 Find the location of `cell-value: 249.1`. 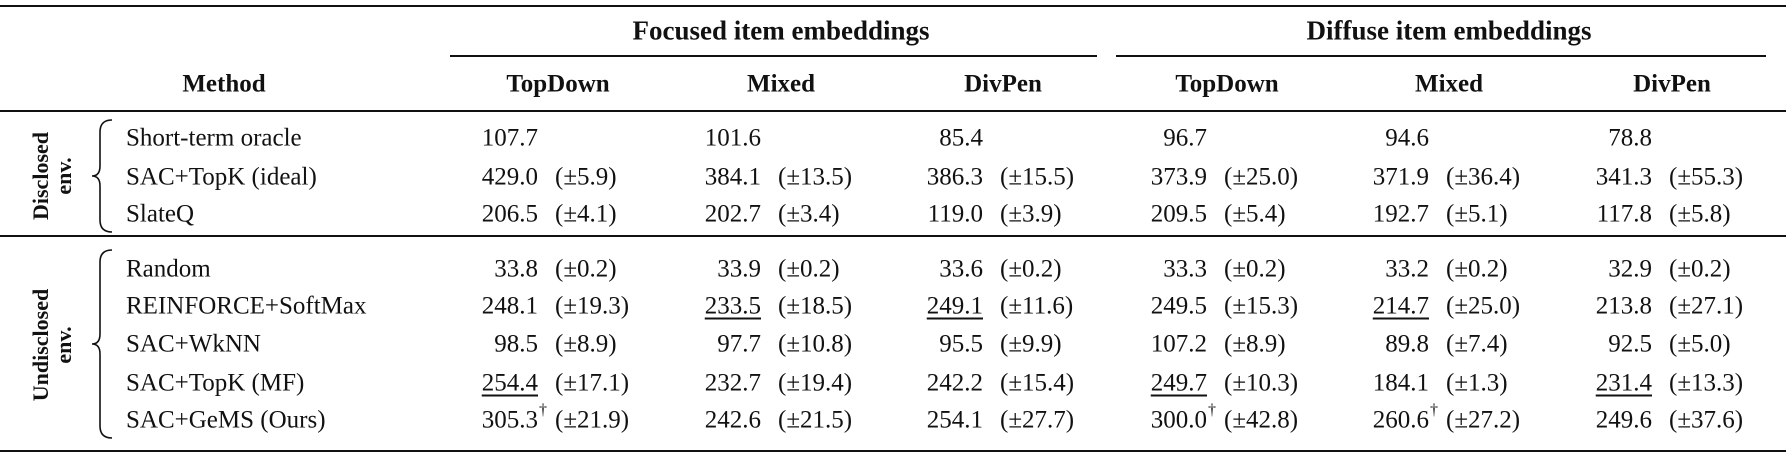

cell-value: 249.1 is located at coordinates (954, 306).